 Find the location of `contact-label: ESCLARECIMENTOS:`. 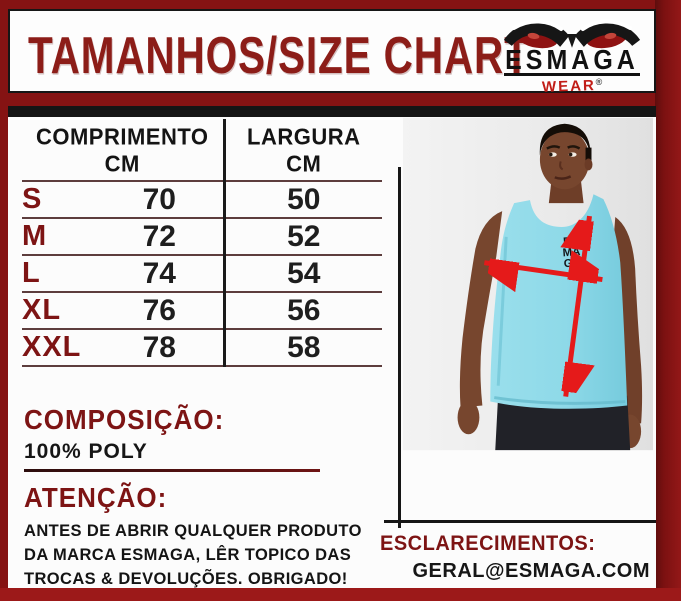

contact-label: ESCLARECIMENTOS: is located at coordinates (488, 544).